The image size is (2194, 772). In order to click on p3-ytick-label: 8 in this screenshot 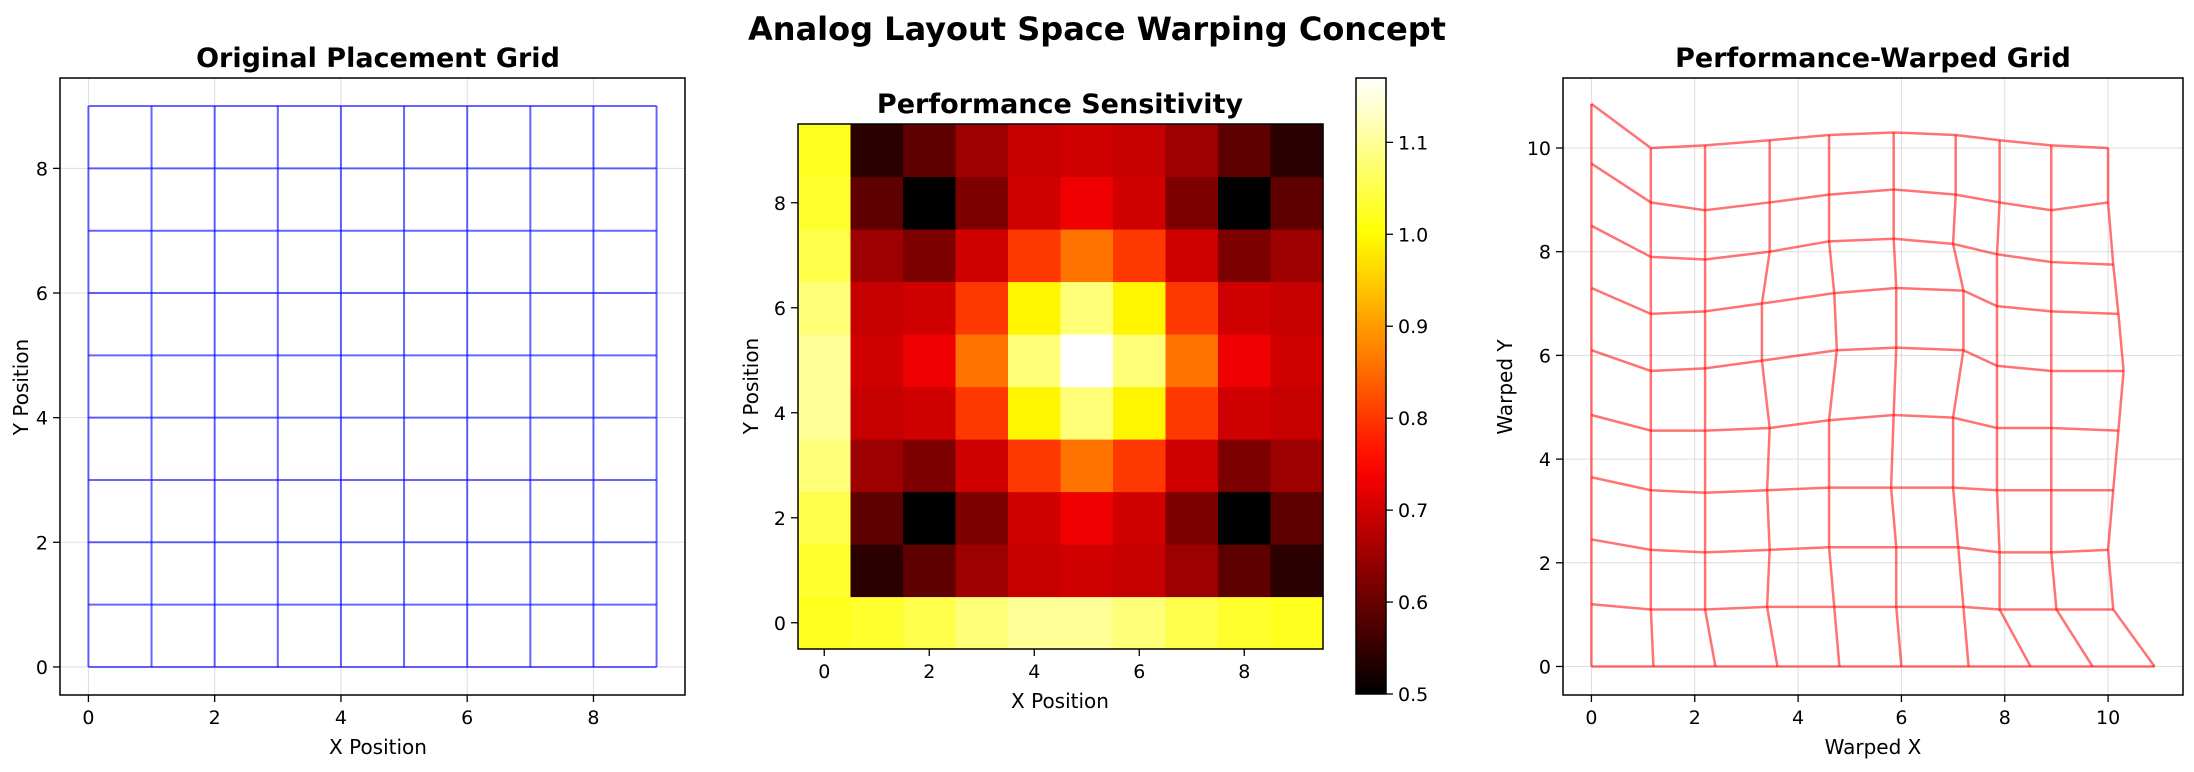, I will do `click(1545, 253)`.